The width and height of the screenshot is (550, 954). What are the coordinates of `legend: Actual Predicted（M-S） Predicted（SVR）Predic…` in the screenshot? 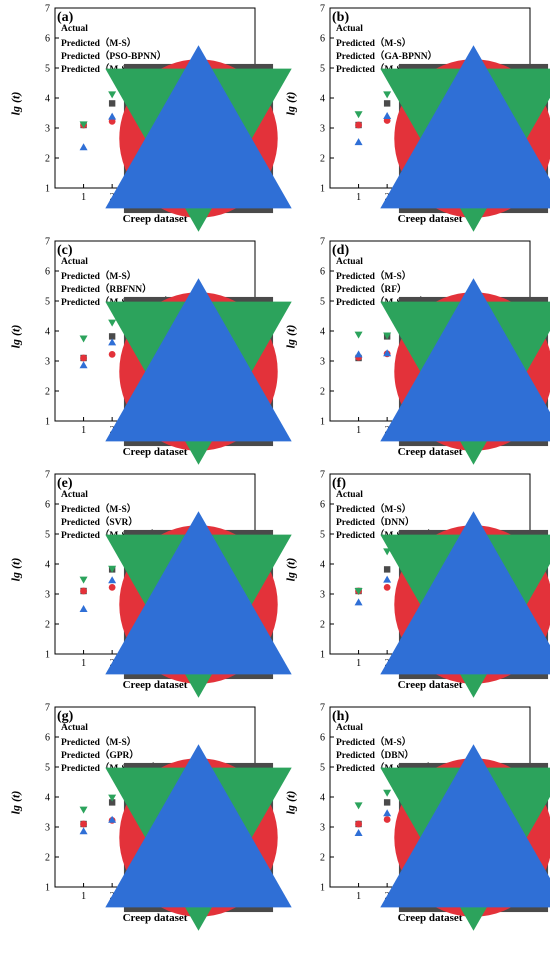 It's located at (176, 593).